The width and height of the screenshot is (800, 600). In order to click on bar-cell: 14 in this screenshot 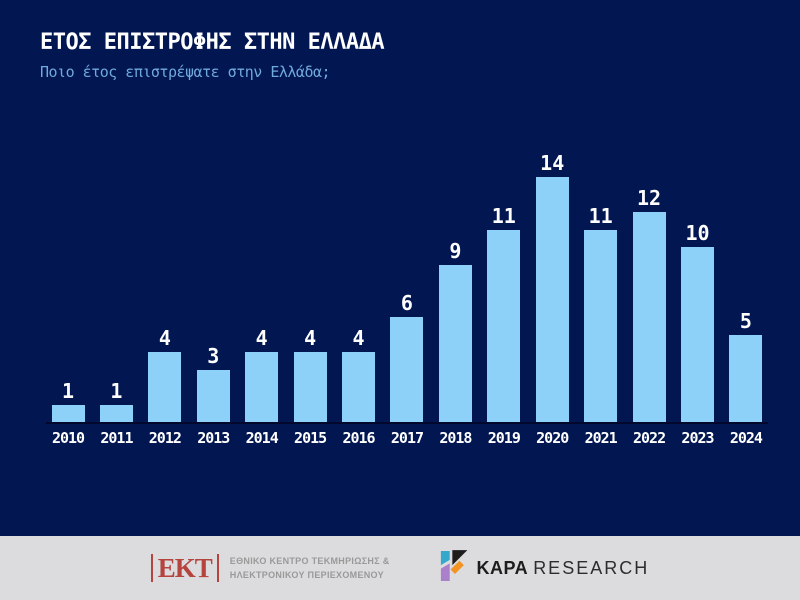, I will do `click(552, 287)`.